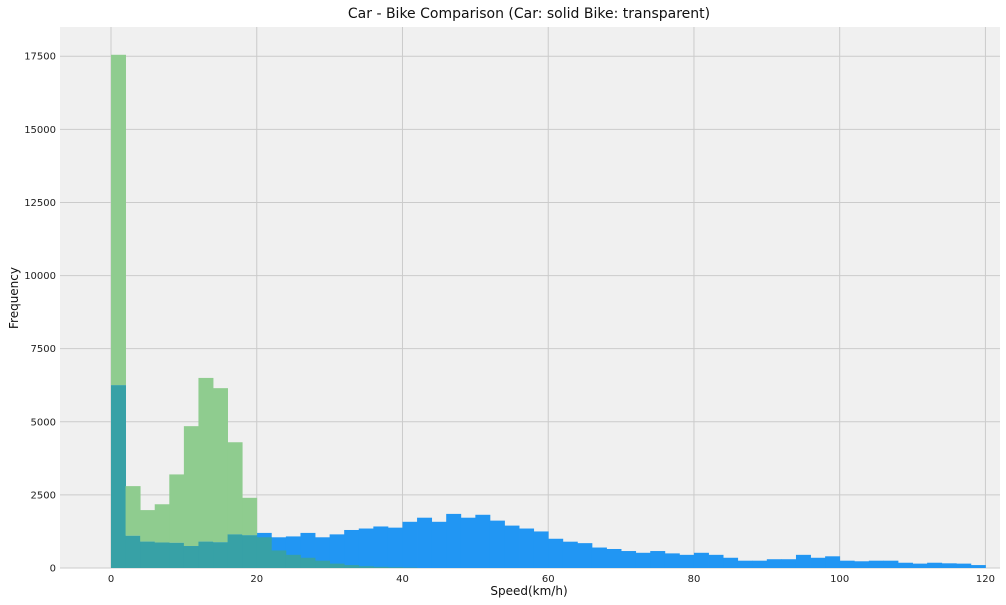 The image size is (1006, 605). I want to click on x-tick-label: 60, so click(548, 579).